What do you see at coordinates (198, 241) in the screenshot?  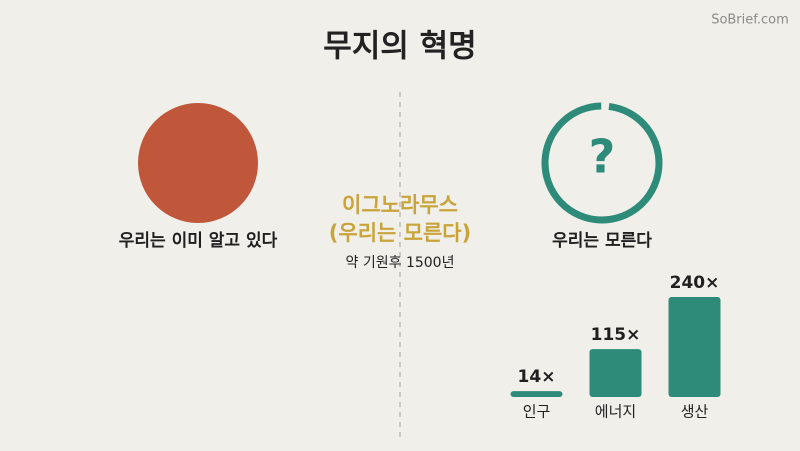 I see `left-label: 우리는 이미 알고 있다` at bounding box center [198, 241].